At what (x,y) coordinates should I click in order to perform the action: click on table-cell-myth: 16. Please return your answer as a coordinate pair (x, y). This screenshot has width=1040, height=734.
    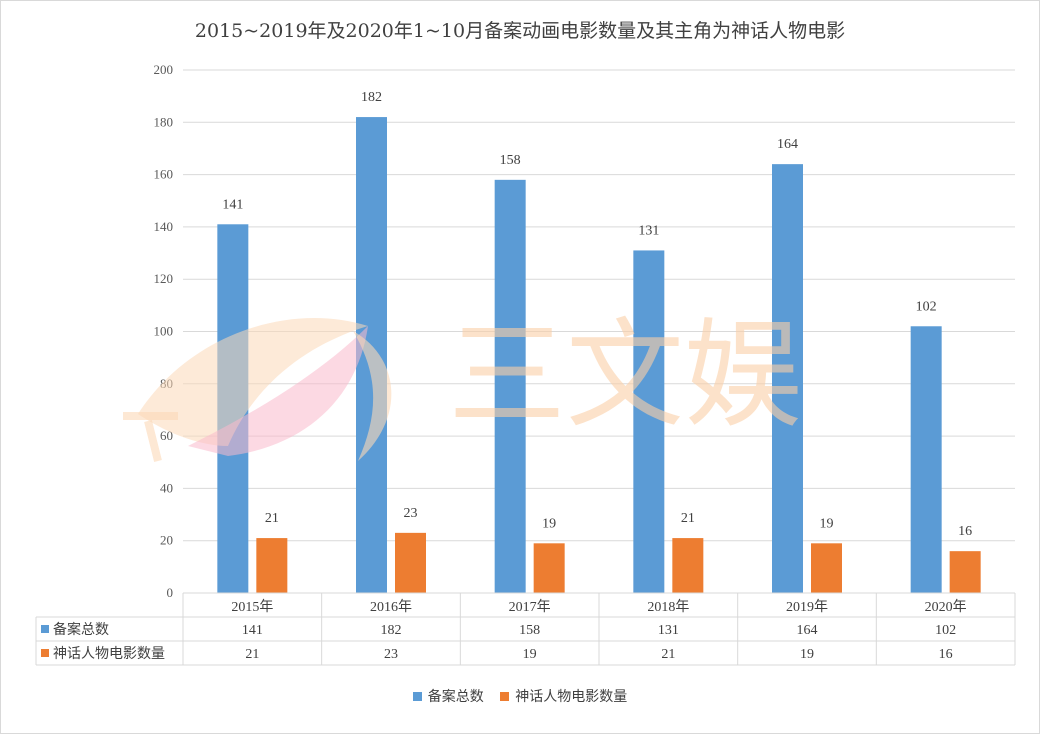
    Looking at the image, I should click on (946, 654).